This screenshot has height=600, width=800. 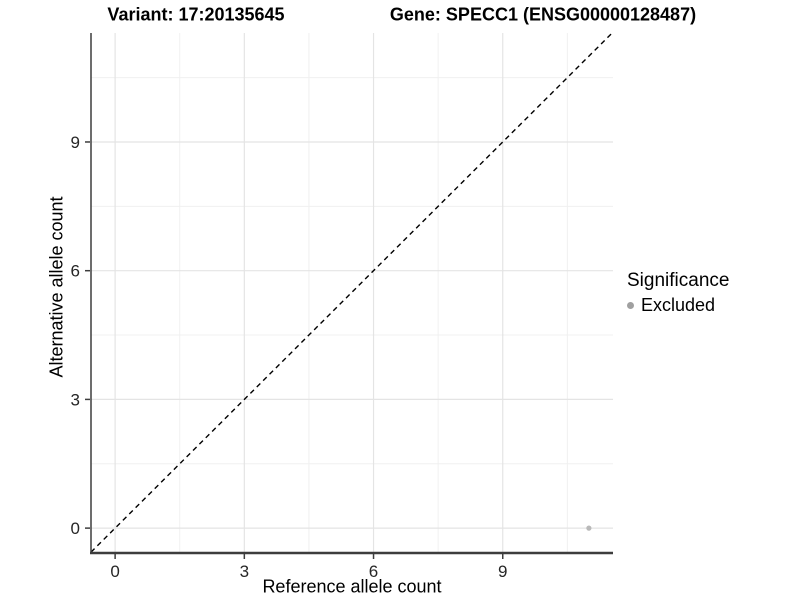 I want to click on legend-item-excluded: Excluded, so click(x=678, y=305).